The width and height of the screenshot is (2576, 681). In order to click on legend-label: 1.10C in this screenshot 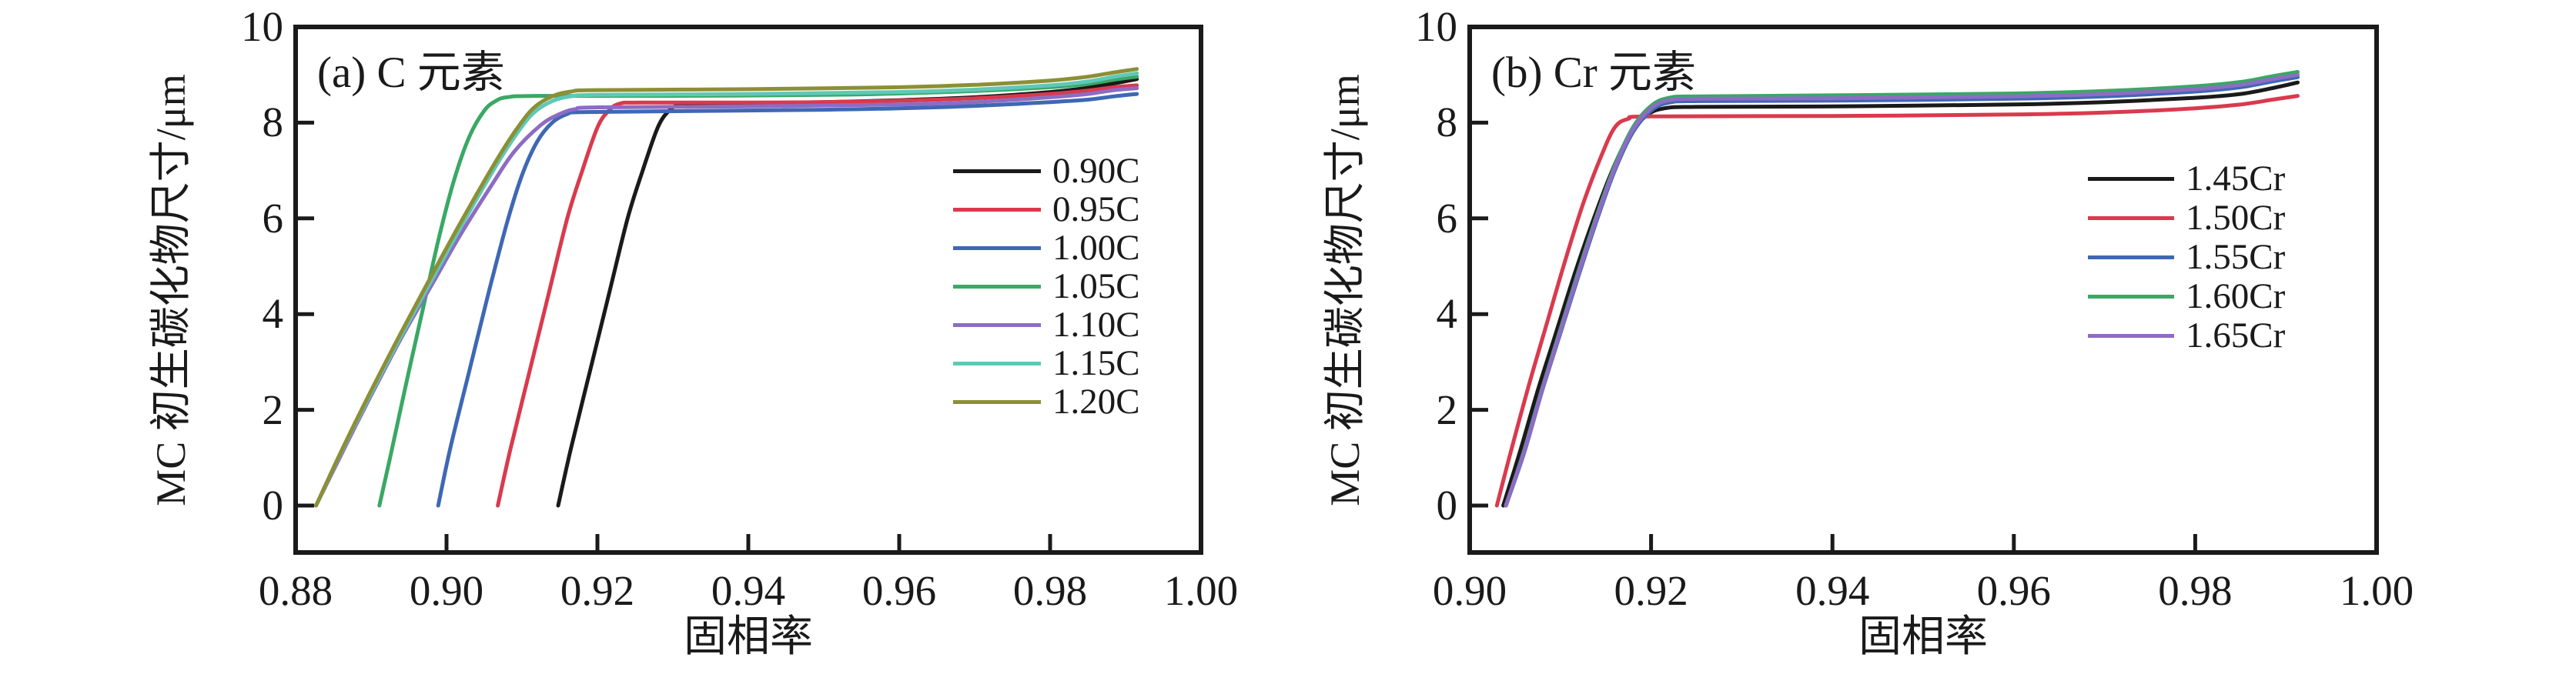, I will do `click(1096, 324)`.